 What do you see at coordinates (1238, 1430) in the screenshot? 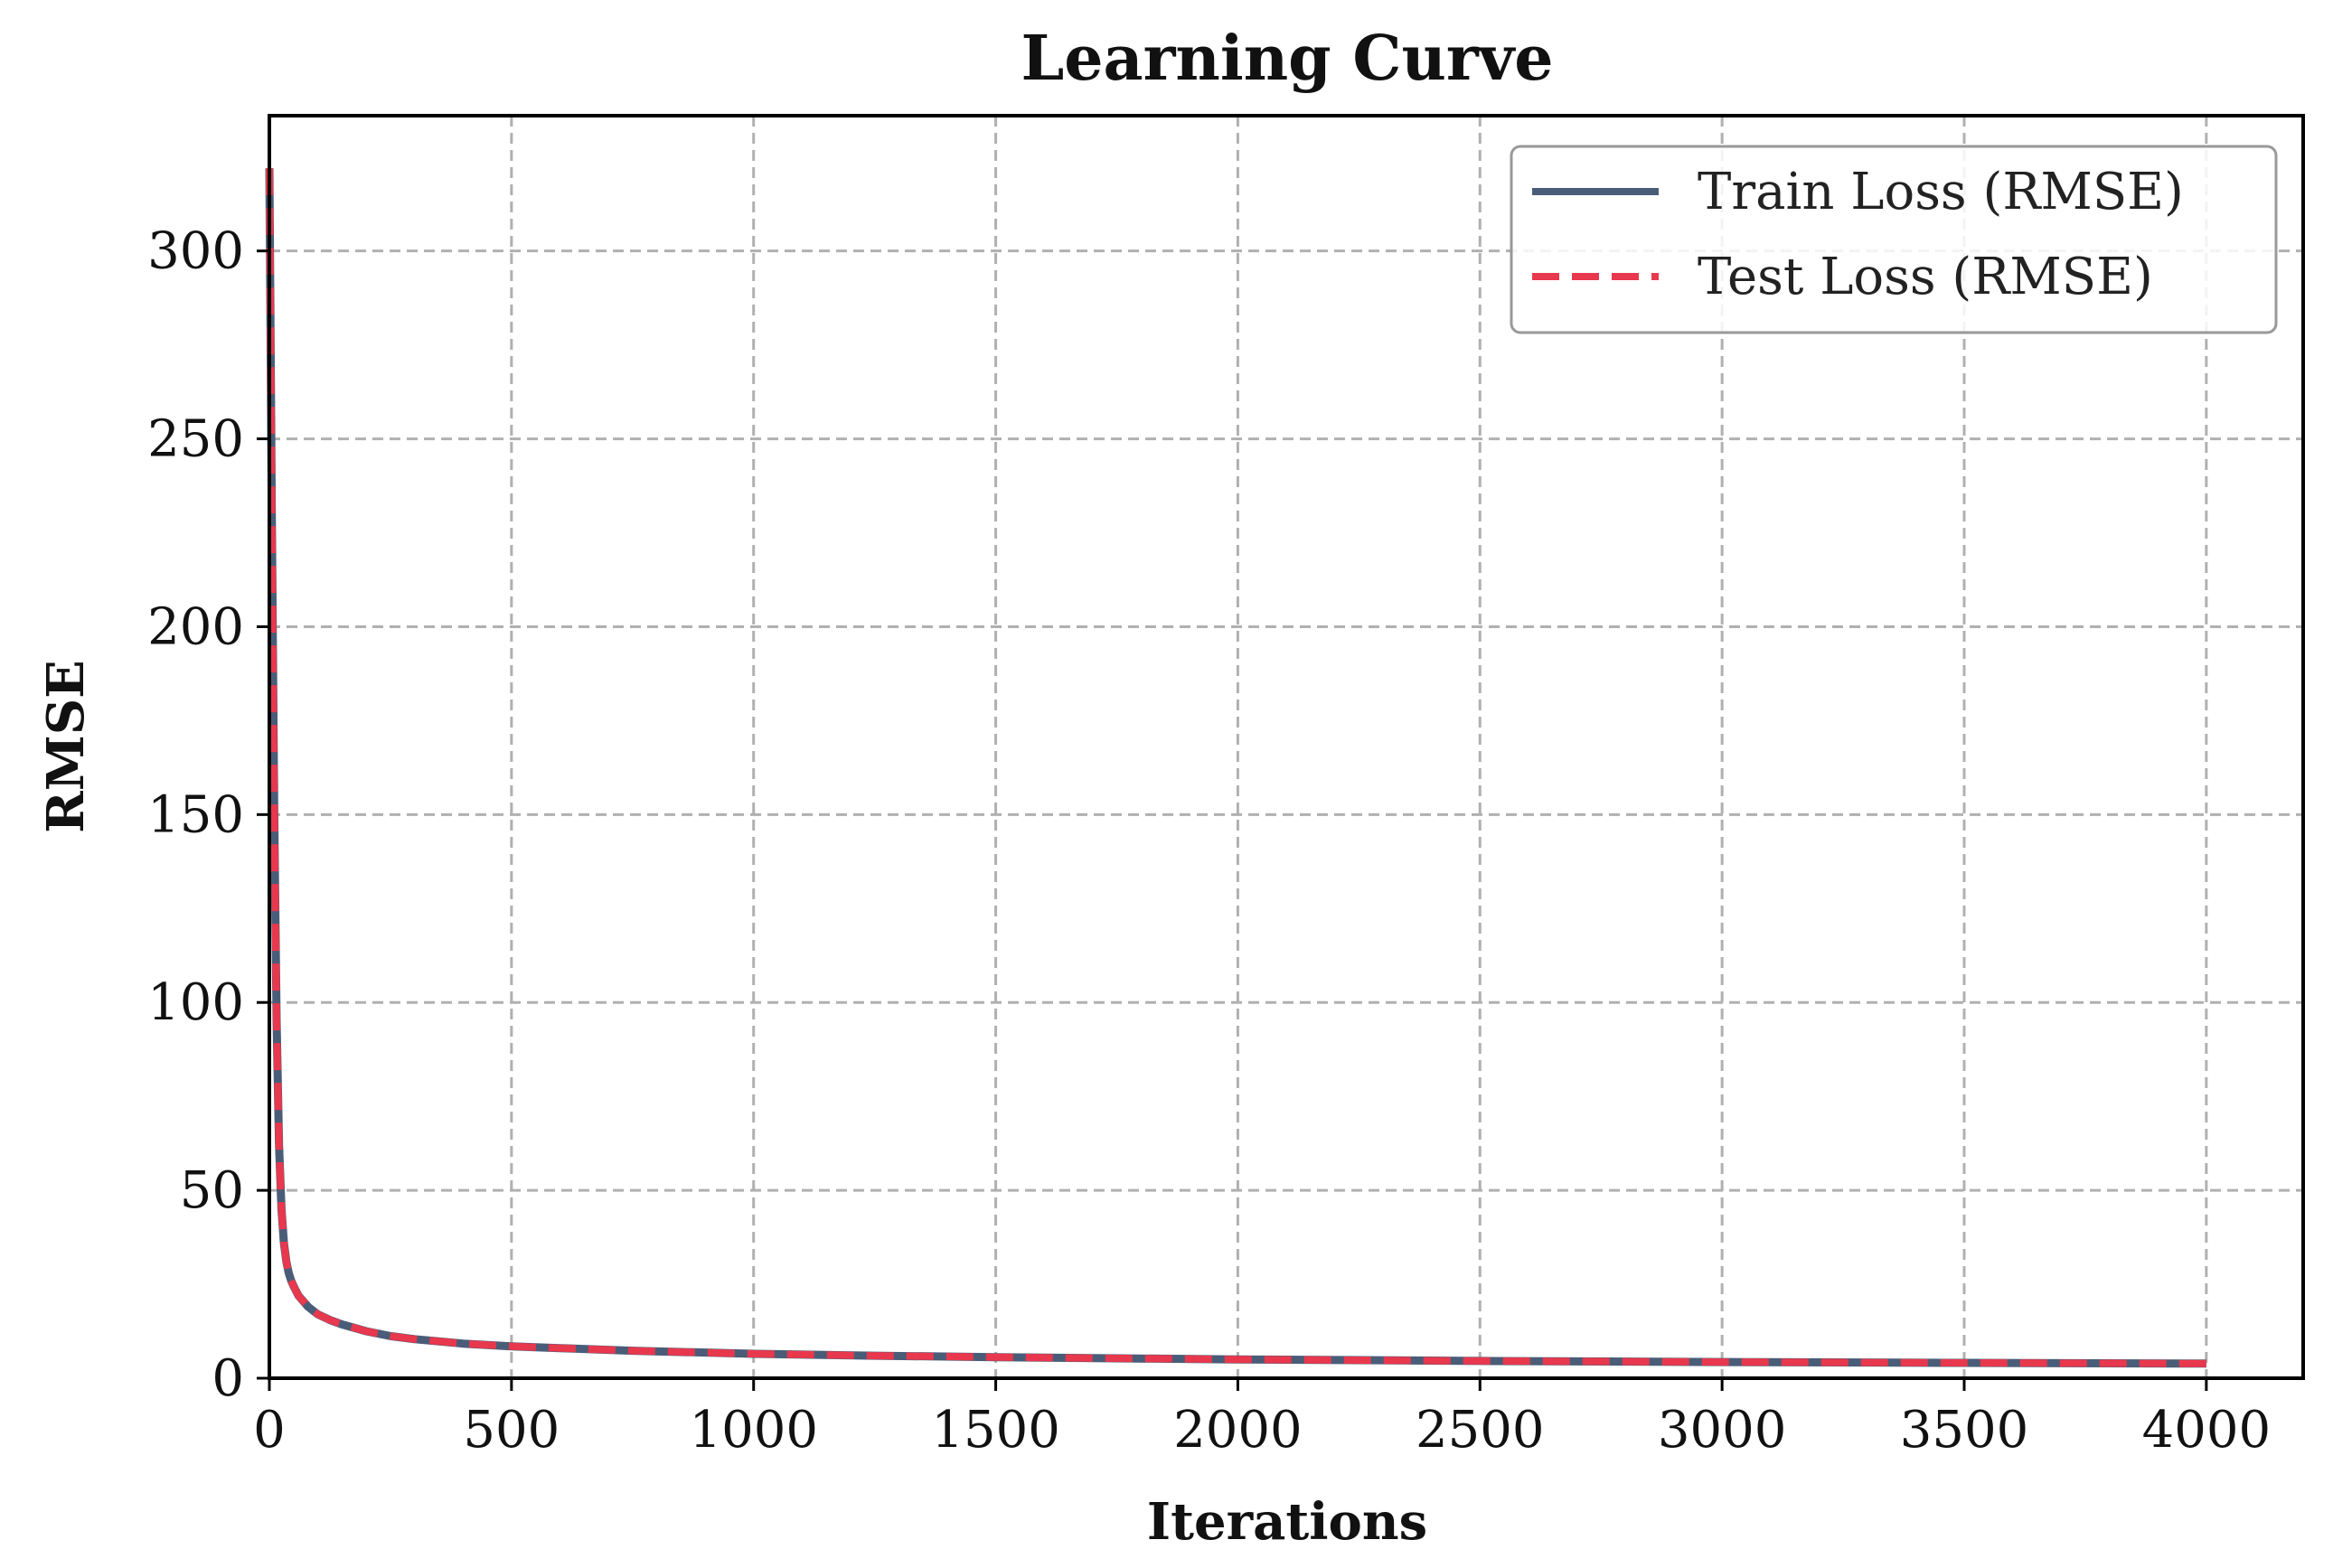
I see `x-tick-label: 2000` at bounding box center [1238, 1430].